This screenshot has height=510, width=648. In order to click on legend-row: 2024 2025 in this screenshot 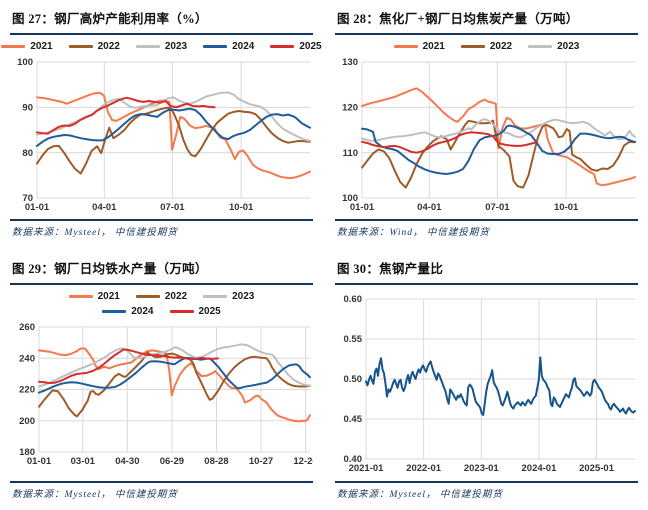, I will do `click(161, 311)`.